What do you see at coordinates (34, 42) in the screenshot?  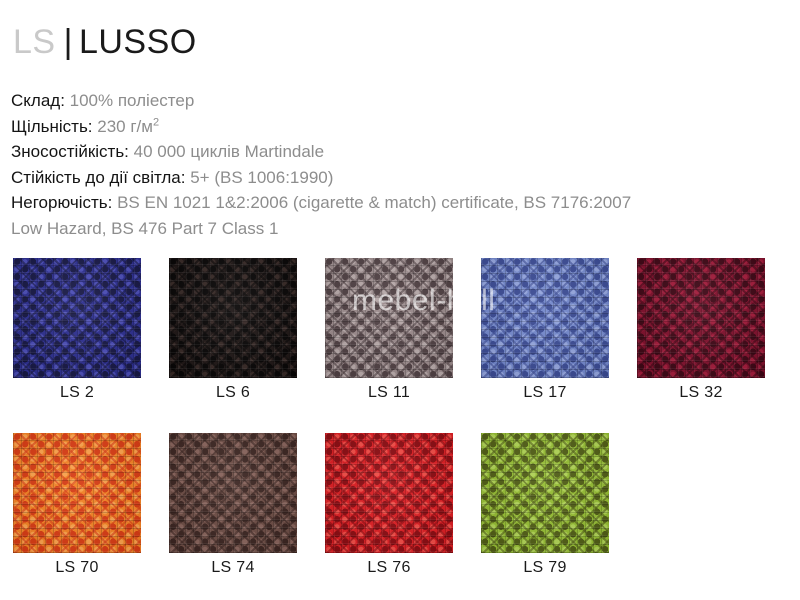 I see `collection-code: LS` at bounding box center [34, 42].